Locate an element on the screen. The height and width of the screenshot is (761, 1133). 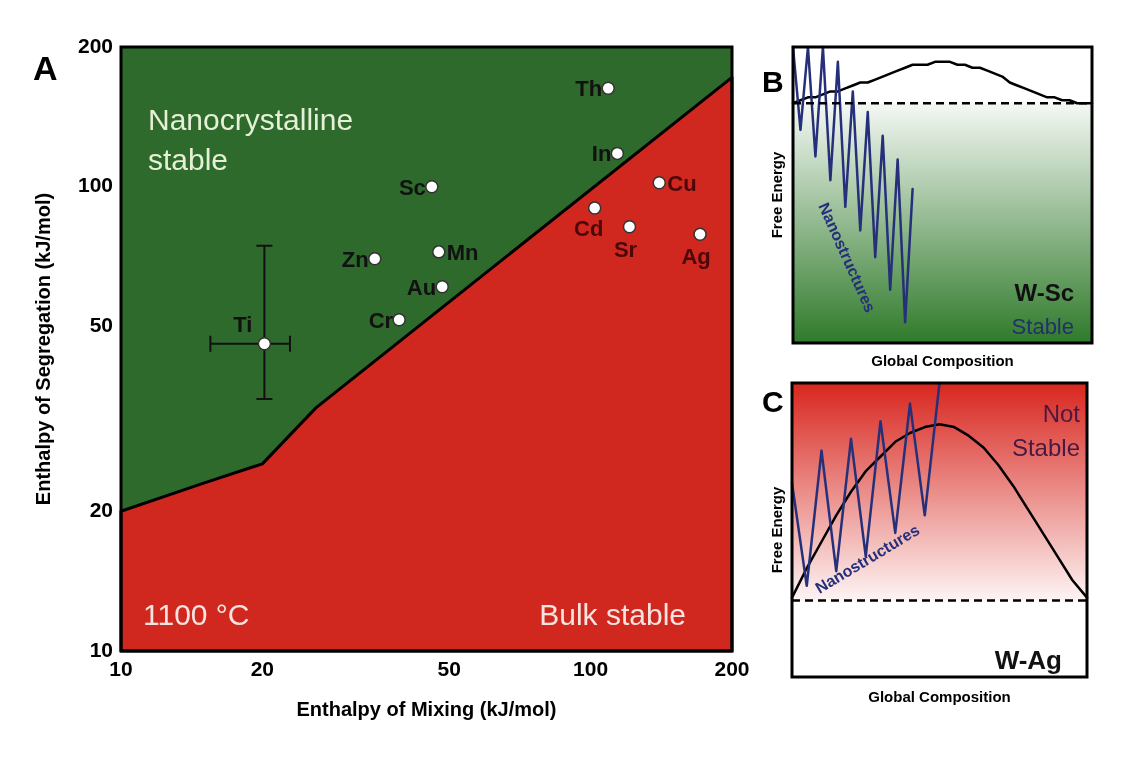
x-tick-label: 50 is located at coordinates (449, 669).